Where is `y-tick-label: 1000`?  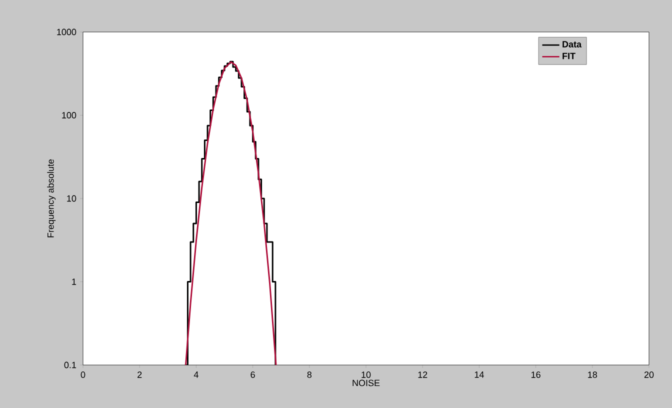 y-tick-label: 1000 is located at coordinates (66, 32).